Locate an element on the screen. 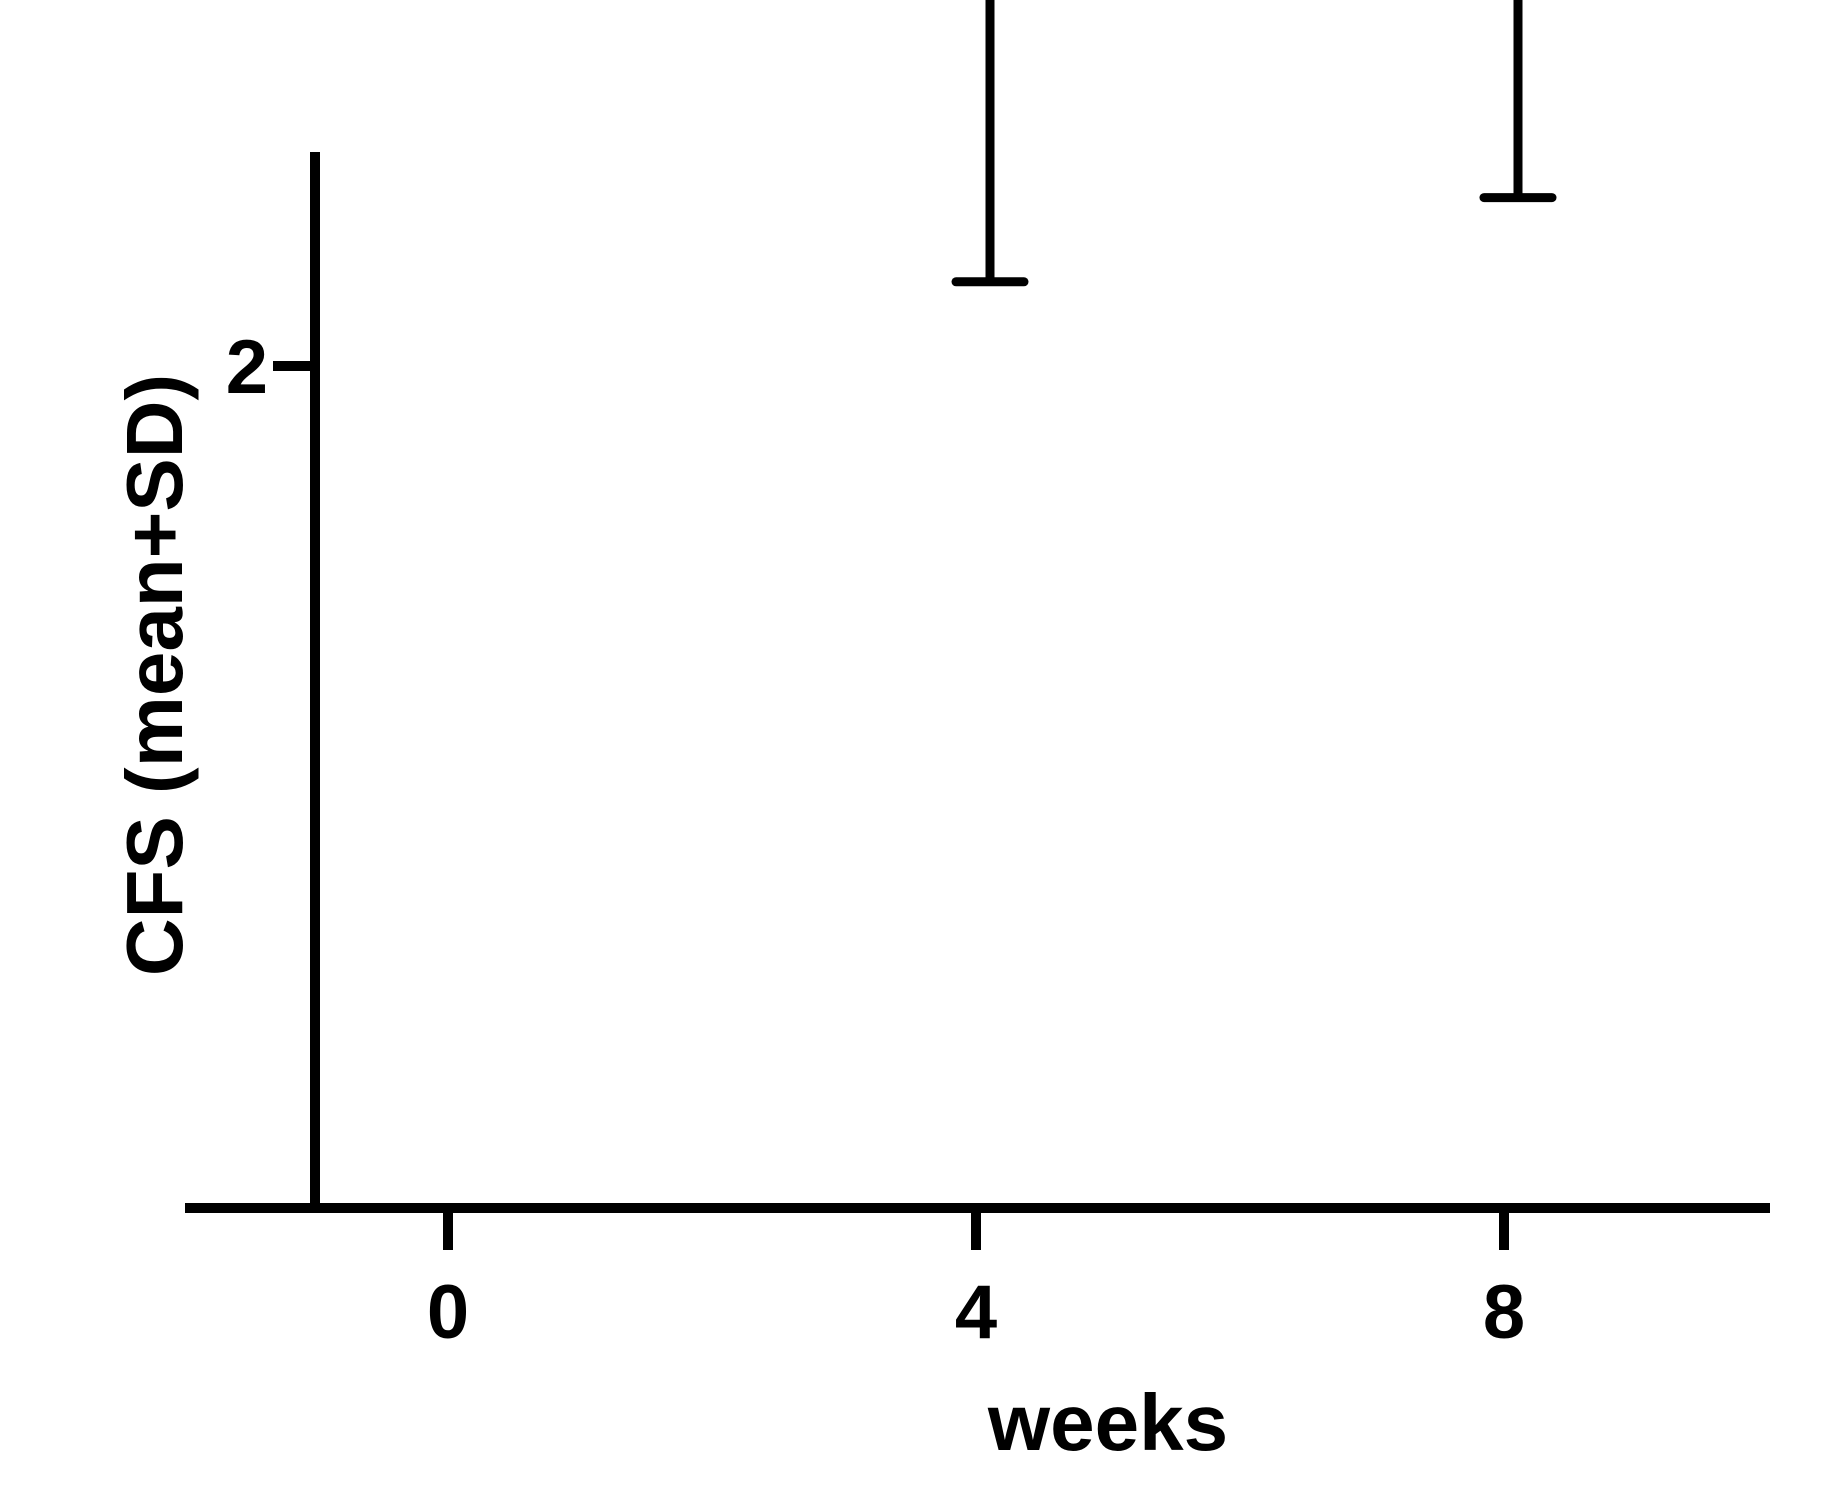  x-axis-title: weeks is located at coordinates (1107, 1422).